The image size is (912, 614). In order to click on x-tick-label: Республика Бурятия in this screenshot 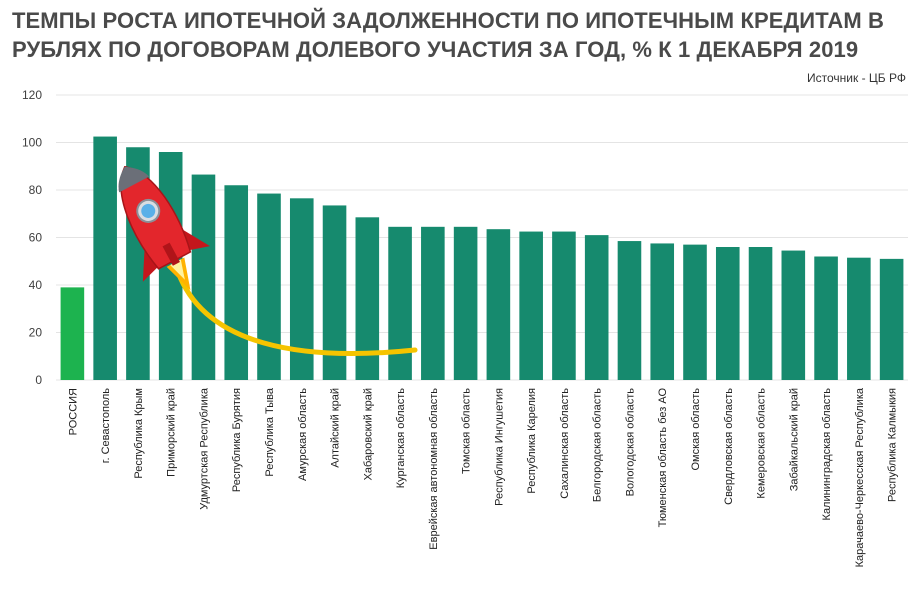, I will do `click(237, 440)`.